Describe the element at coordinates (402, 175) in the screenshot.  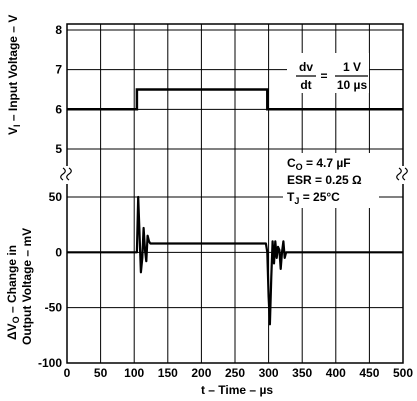
I see `axis-break-right` at that location.